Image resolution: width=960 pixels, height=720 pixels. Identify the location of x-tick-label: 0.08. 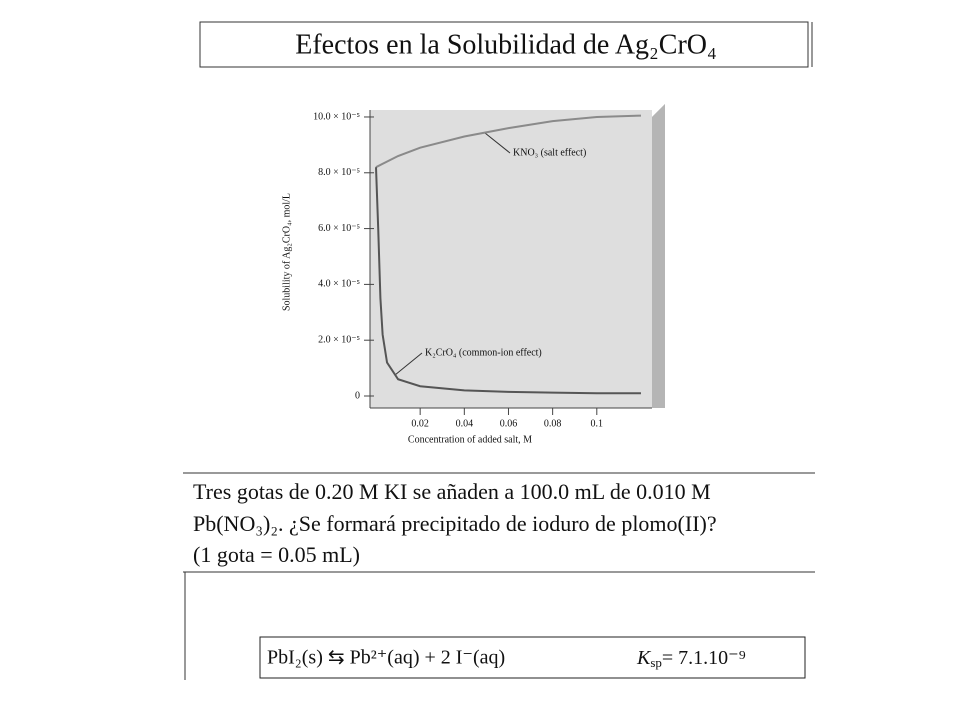
(553, 423).